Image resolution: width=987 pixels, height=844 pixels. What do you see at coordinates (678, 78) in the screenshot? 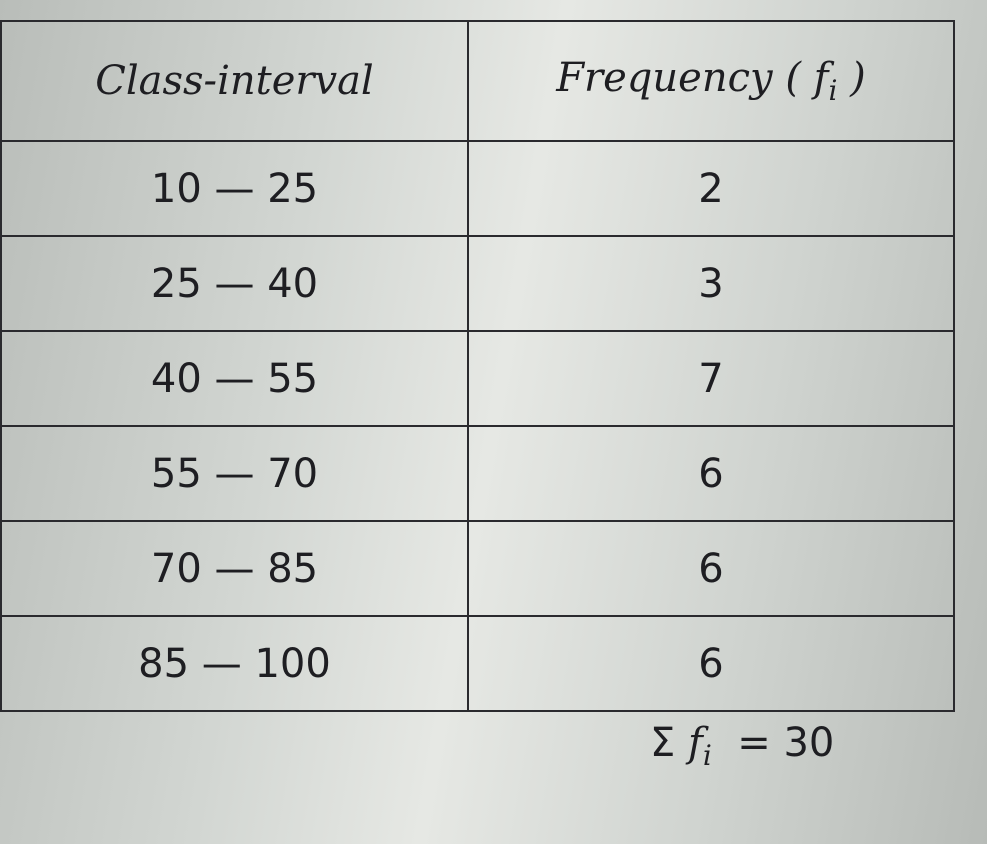
I see `header-text: Frequency (` at bounding box center [678, 78].